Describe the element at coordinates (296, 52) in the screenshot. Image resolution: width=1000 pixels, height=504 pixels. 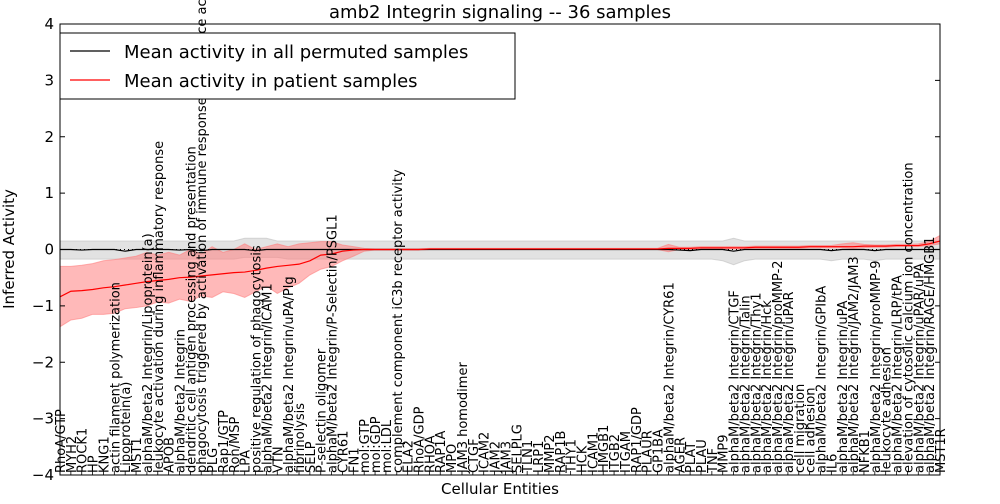
I see `legend-label-permuted: Mean activity in all permuted samples` at that location.